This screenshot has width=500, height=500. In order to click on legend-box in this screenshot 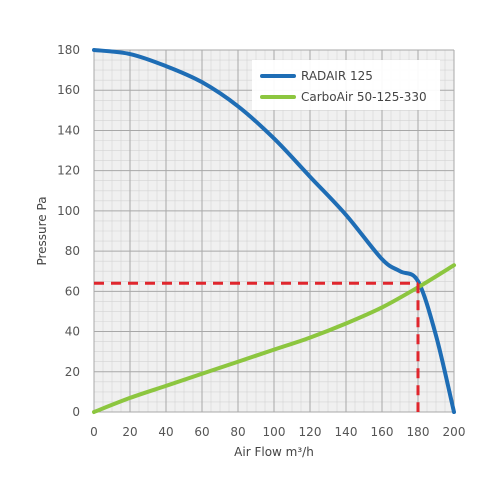, I will do `click(346, 85)`.